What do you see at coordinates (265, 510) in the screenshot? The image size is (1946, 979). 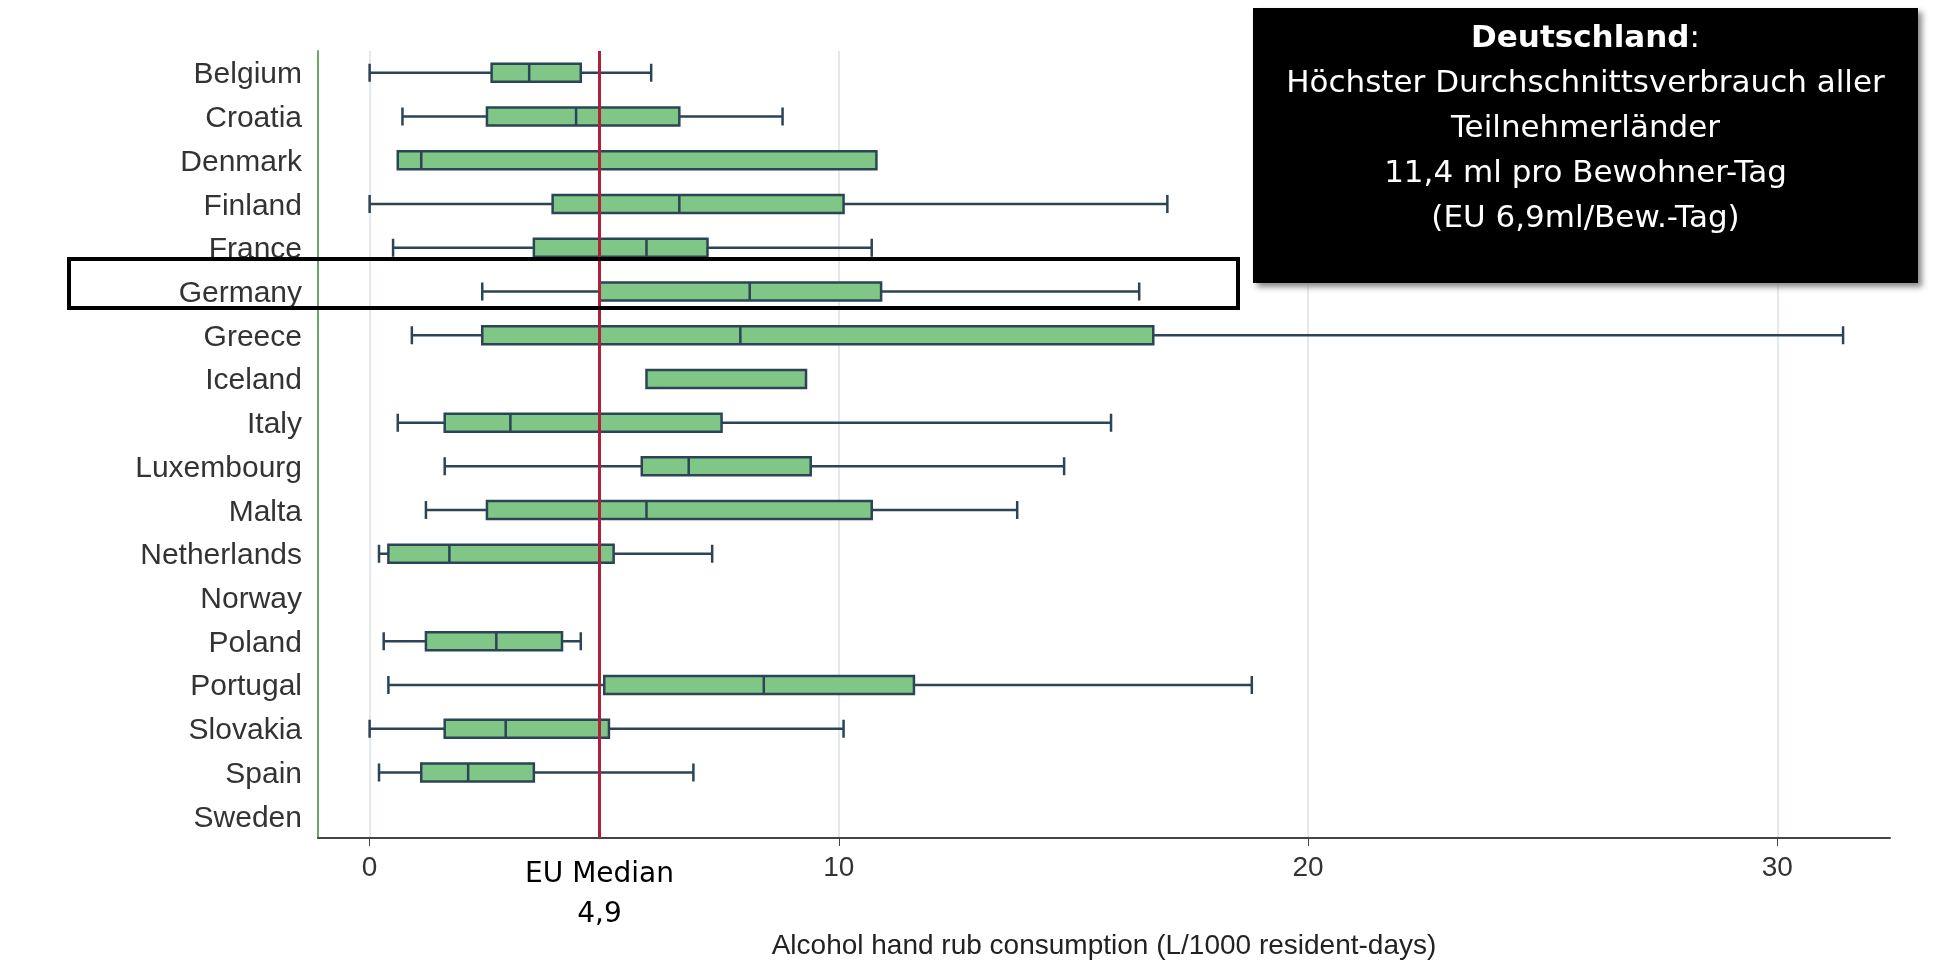 I see `y-tick-label: Malta` at bounding box center [265, 510].